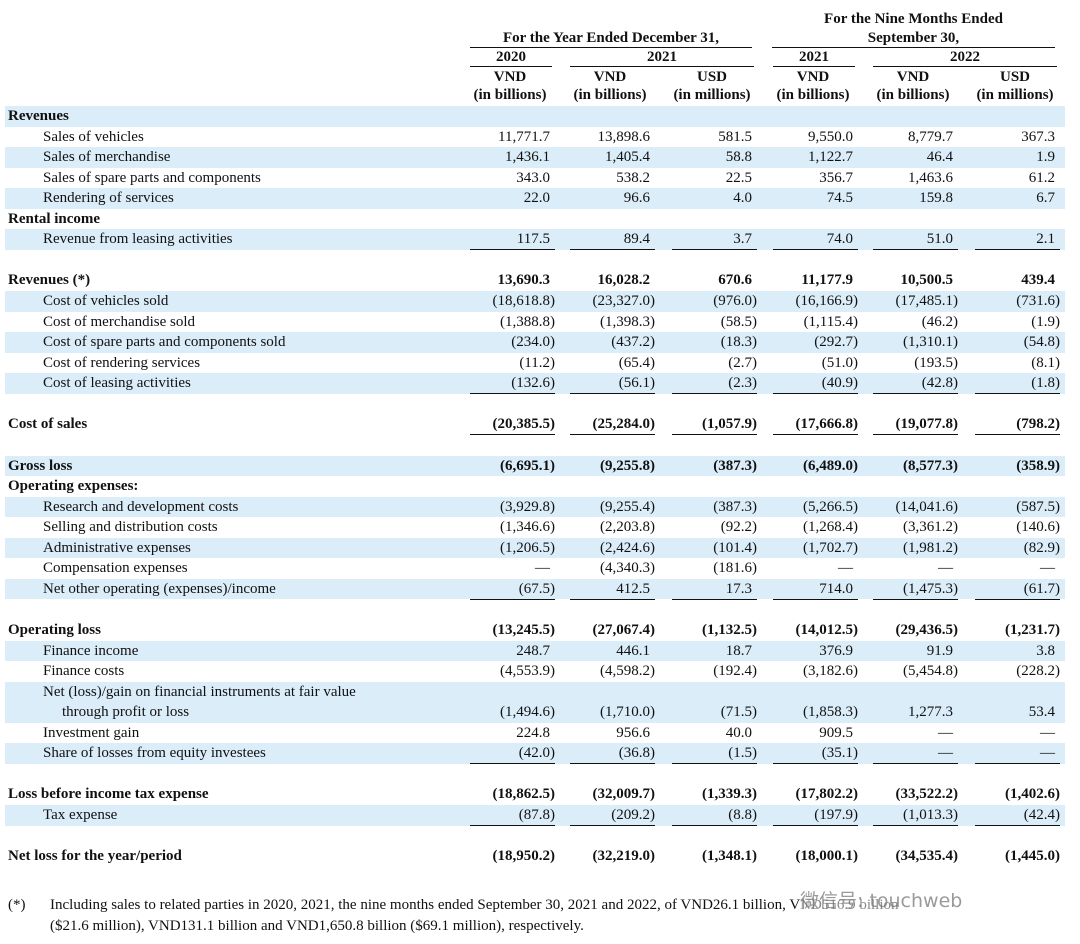  I want to click on value: (181.6), so click(735, 568).